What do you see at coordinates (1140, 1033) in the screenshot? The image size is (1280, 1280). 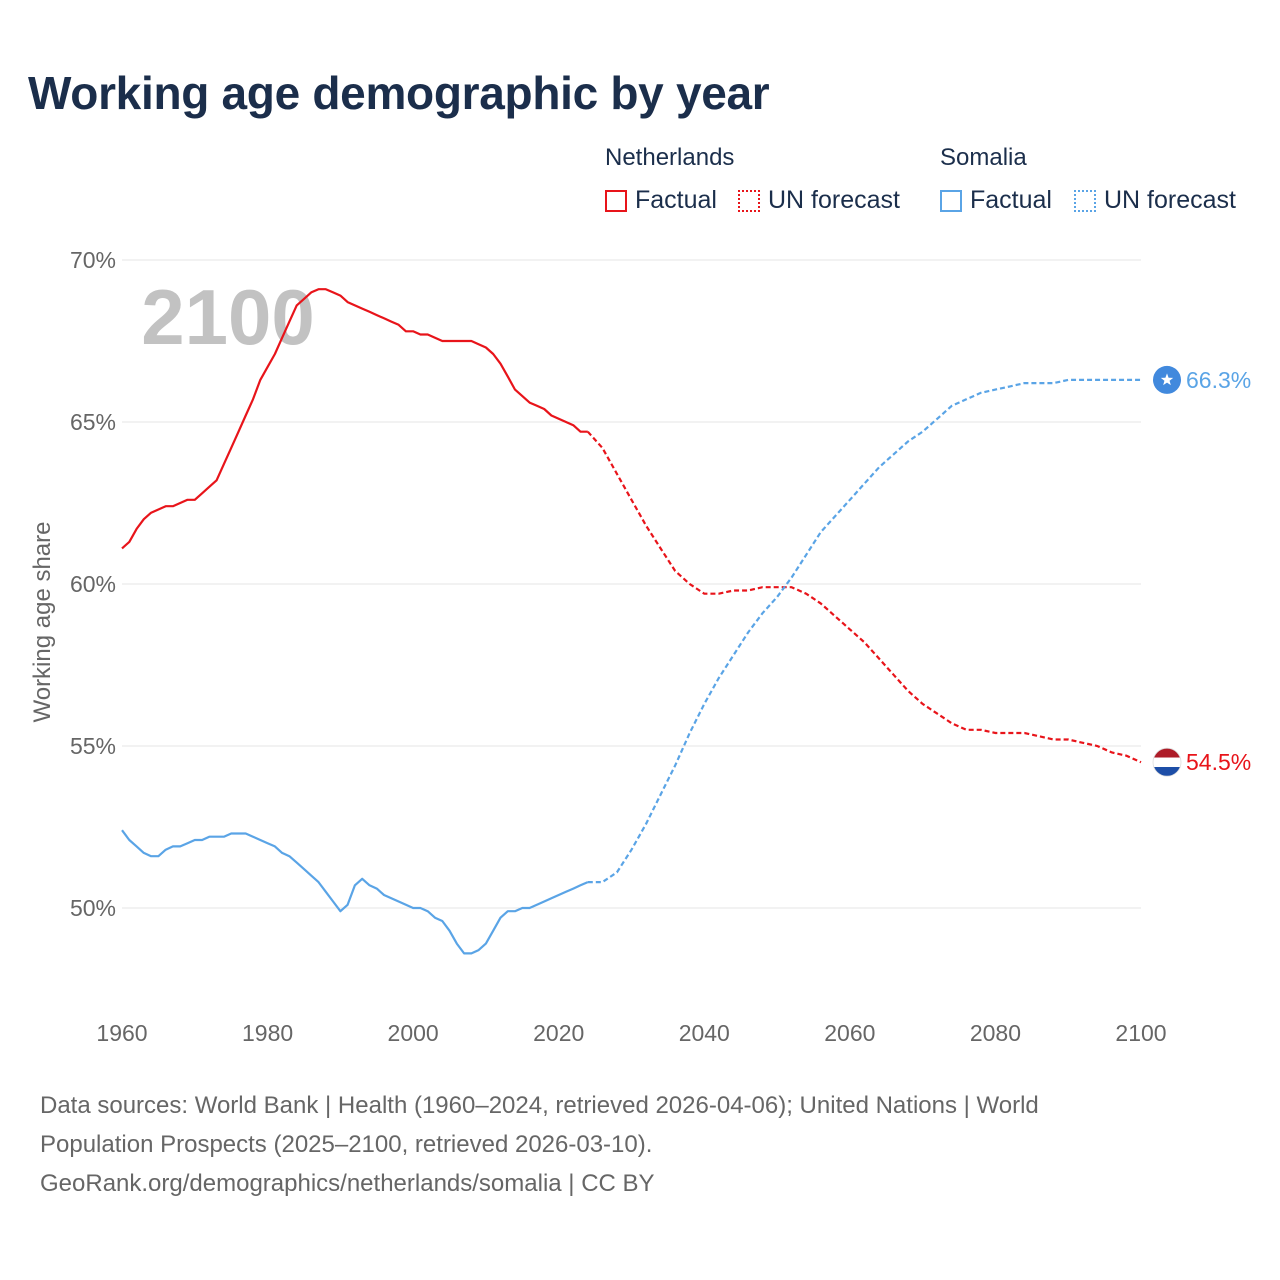 I see `x-tick-label: 2100` at bounding box center [1140, 1033].